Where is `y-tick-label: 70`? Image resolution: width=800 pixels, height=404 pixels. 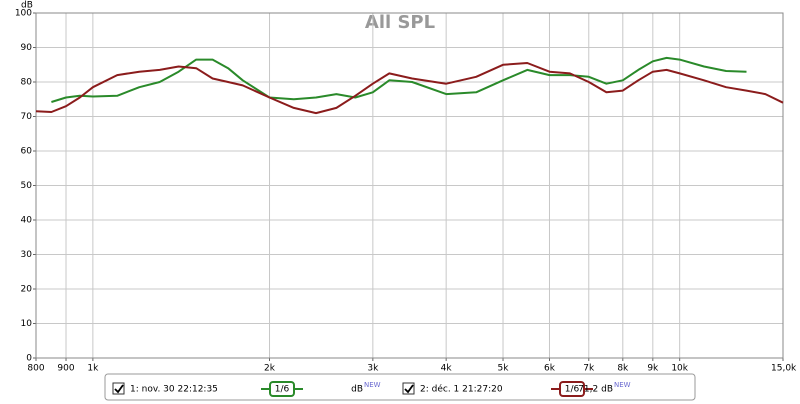 y-tick-label: 70 is located at coordinates (27, 117).